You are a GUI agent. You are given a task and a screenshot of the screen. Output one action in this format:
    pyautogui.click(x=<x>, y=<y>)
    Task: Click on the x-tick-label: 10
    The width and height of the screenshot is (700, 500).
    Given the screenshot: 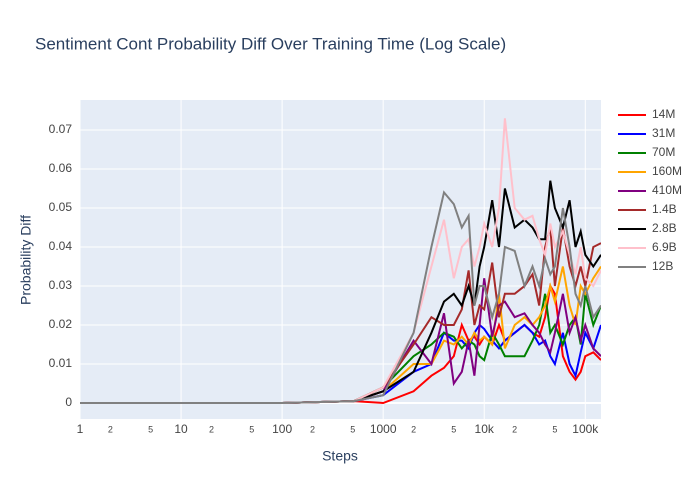 What is the action you would take?
    pyautogui.click(x=181, y=429)
    